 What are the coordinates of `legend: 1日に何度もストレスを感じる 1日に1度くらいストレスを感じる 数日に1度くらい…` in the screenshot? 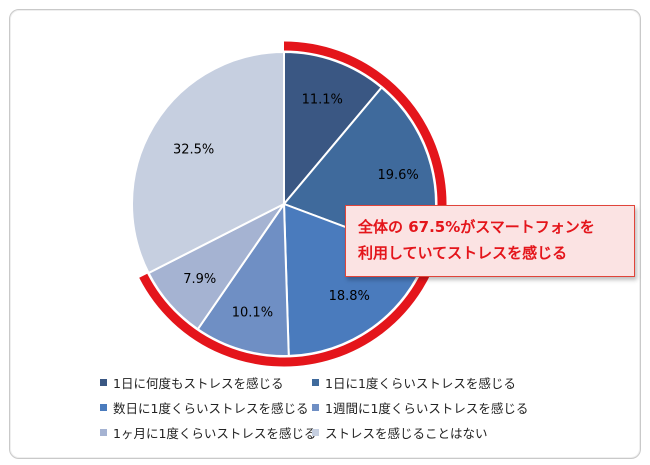 It's located at (340, 407).